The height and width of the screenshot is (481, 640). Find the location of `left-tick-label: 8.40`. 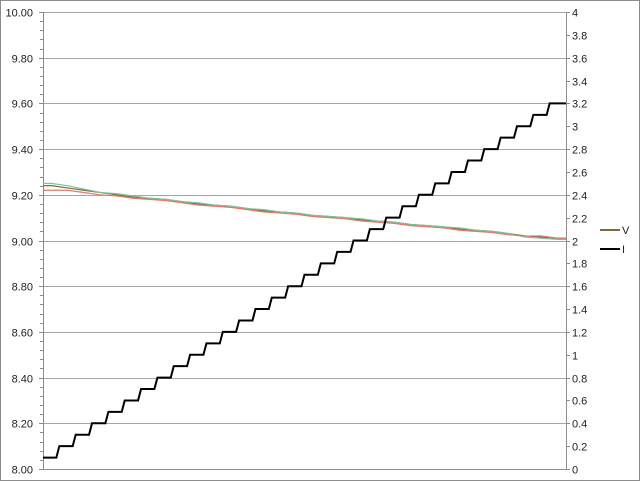

left-tick-label: 8.40 is located at coordinates (22, 380).